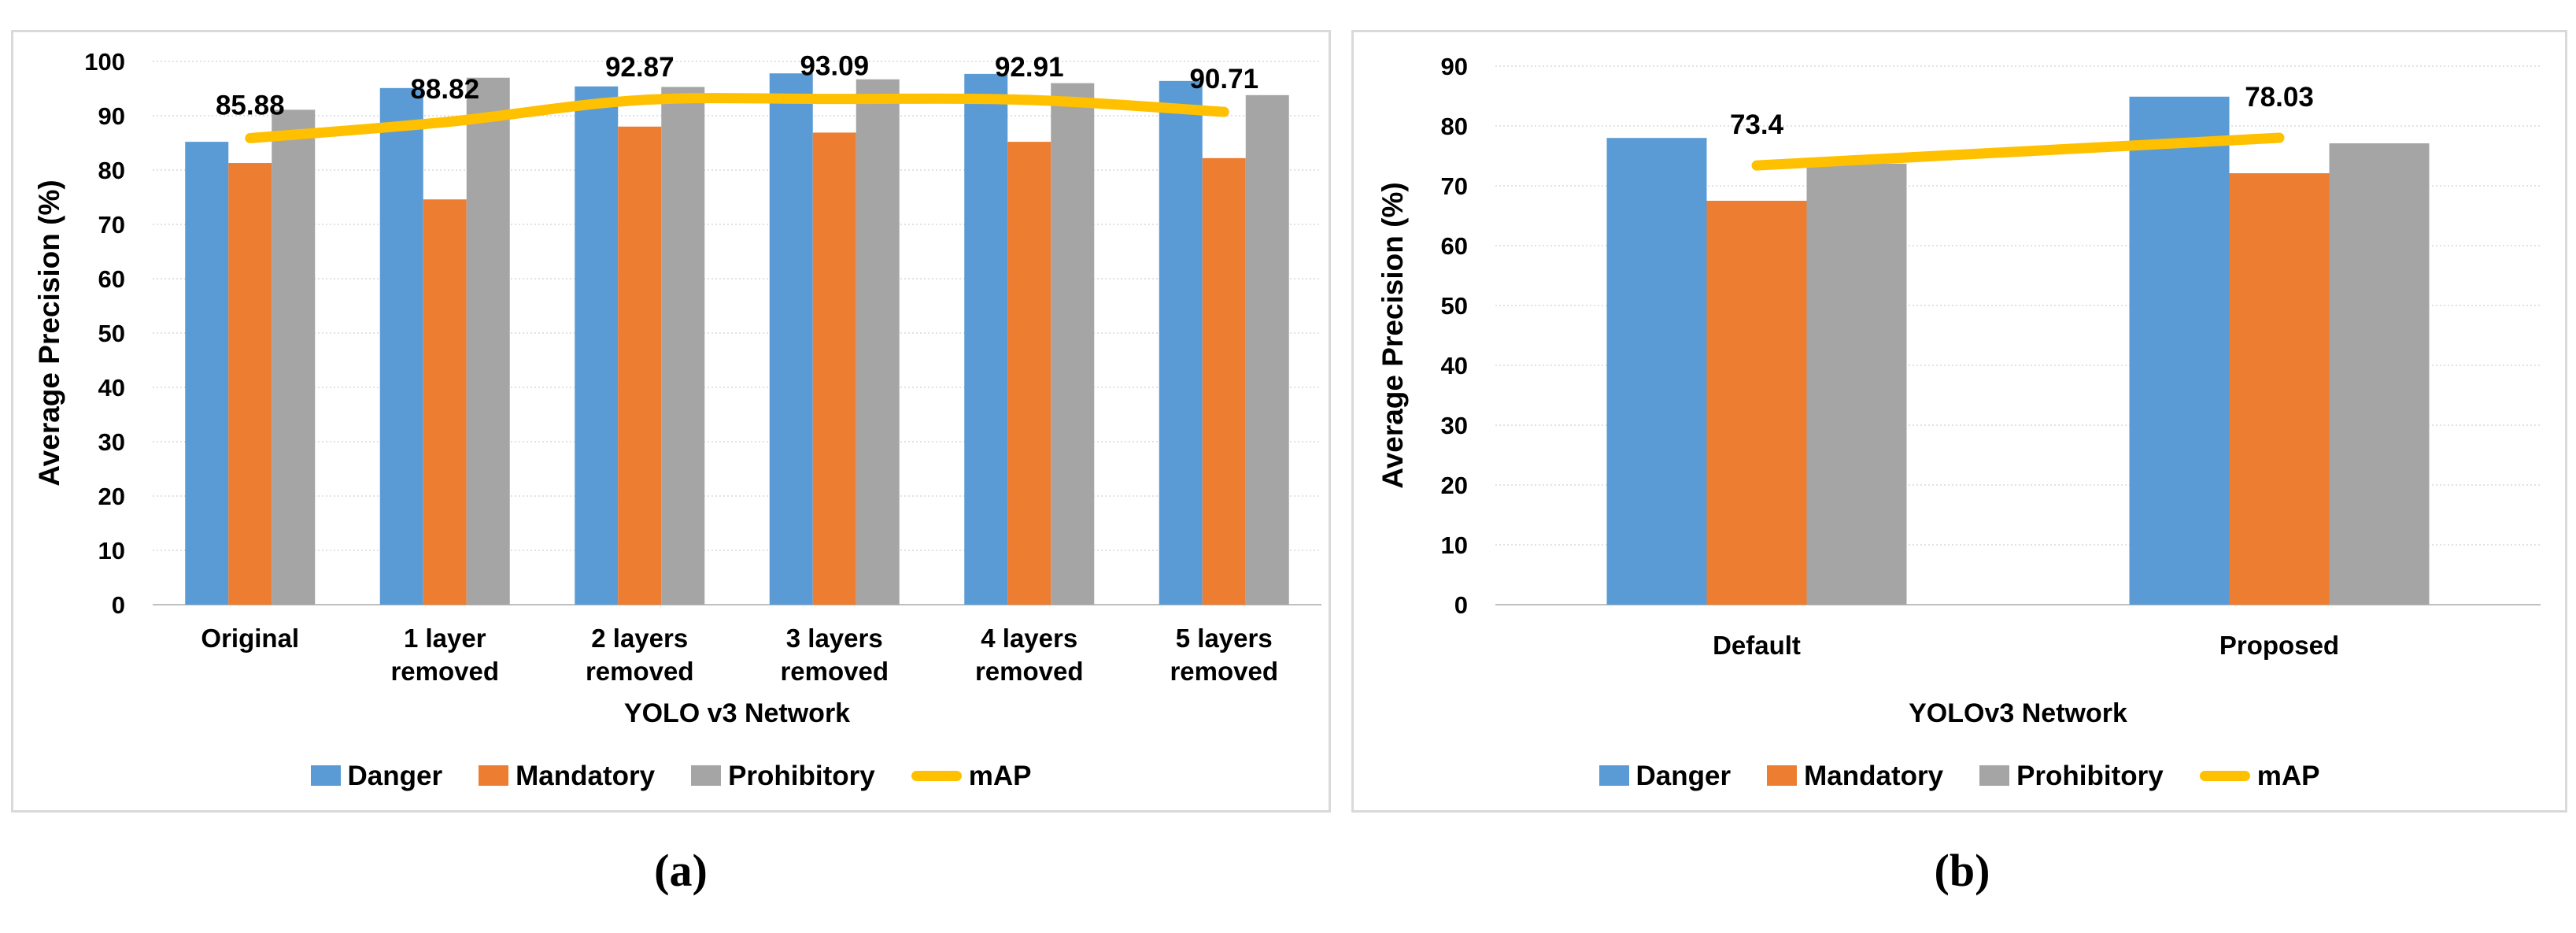  Describe the element at coordinates (671, 775) in the screenshot. I see `legend-a: Danger Mandatory Prohibitory mAP` at that location.